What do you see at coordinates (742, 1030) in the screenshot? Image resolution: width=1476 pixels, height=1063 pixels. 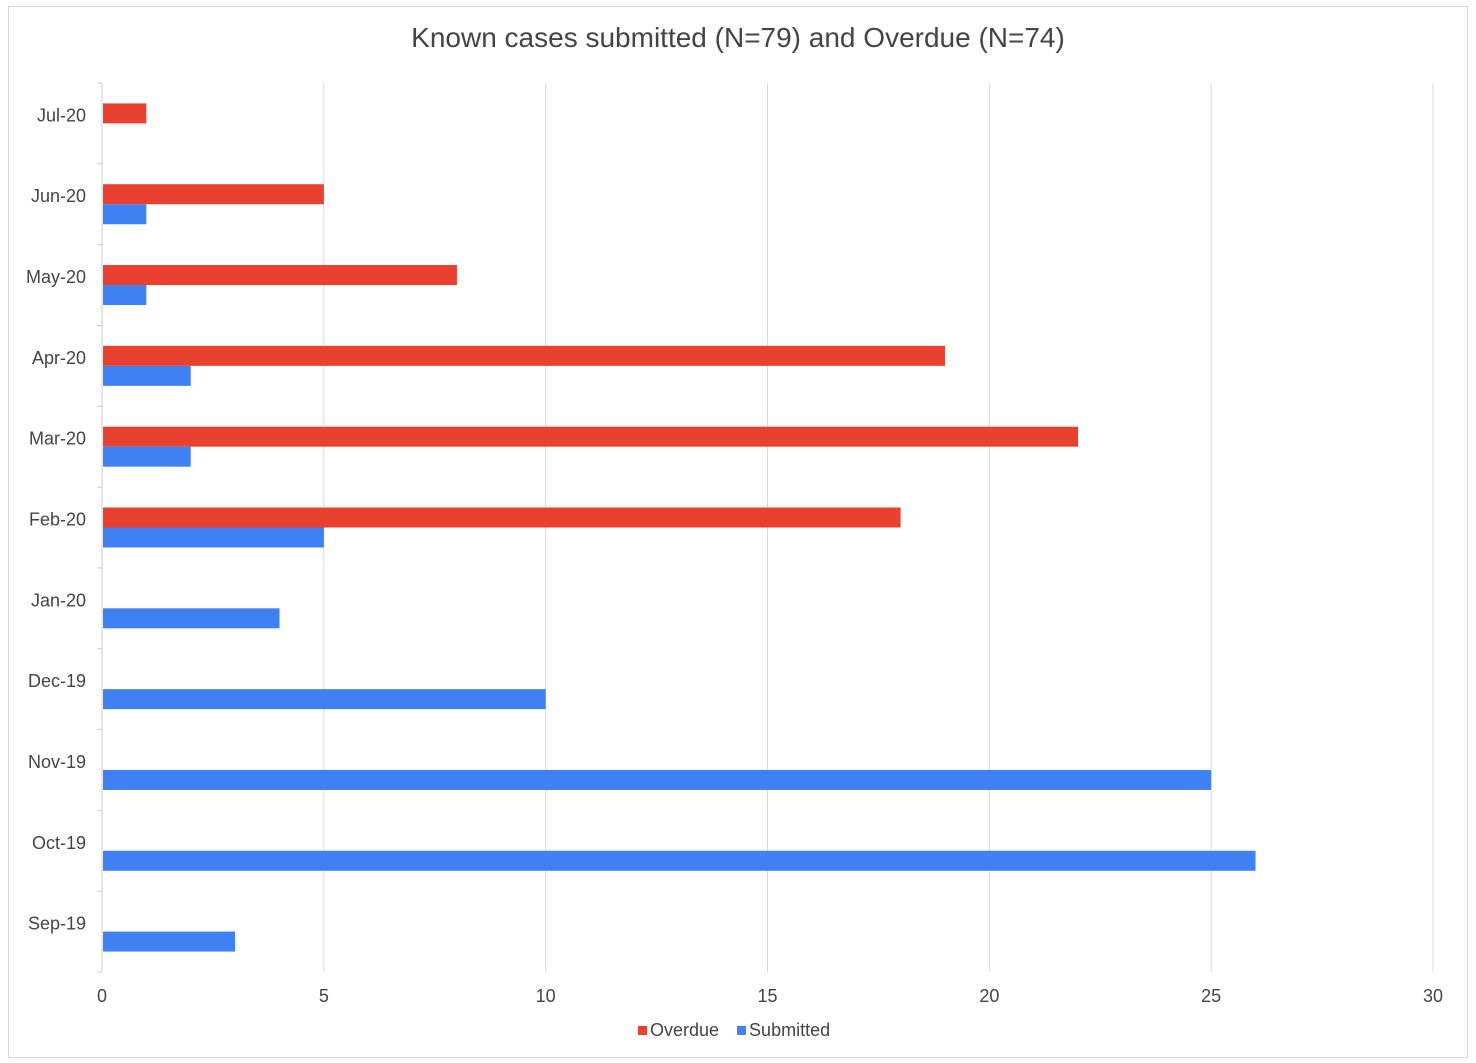 I see `legend-swatch-submitted` at bounding box center [742, 1030].